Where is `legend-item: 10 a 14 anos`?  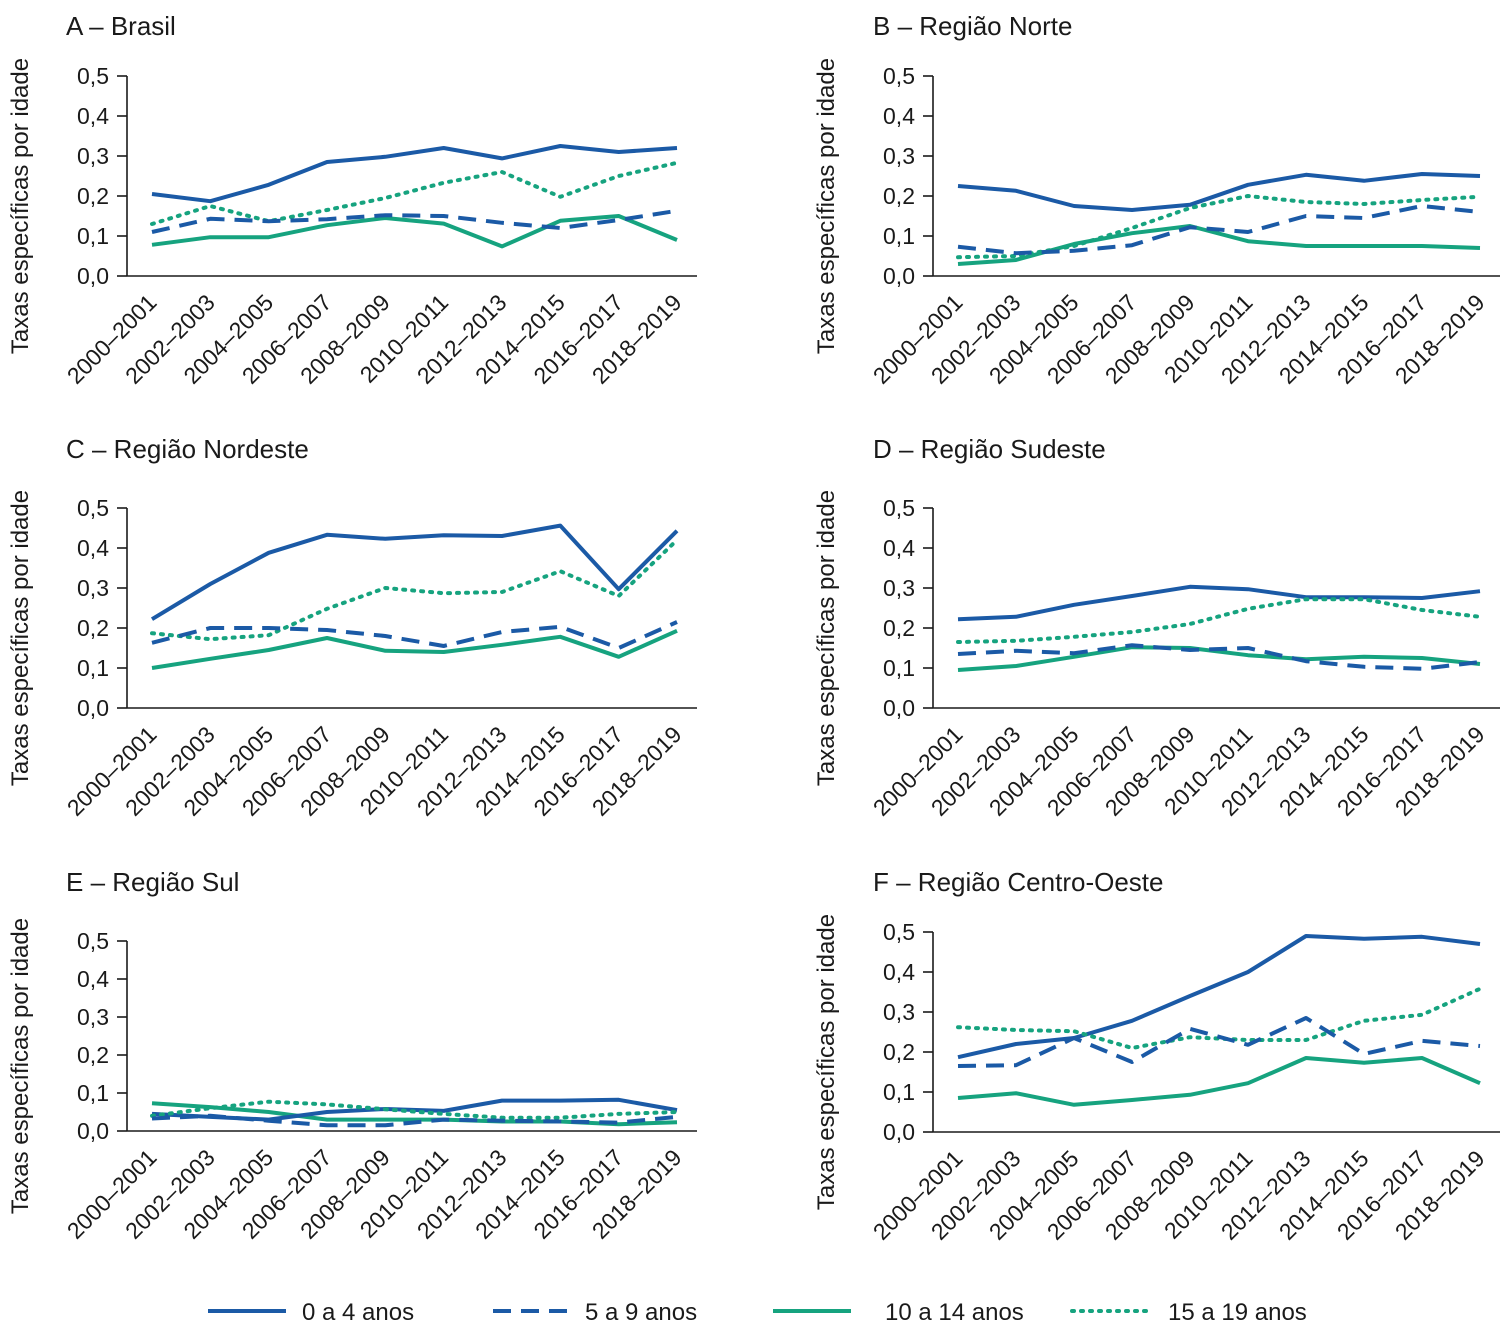
legend-item: 10 a 14 anos is located at coordinates (898, 1310).